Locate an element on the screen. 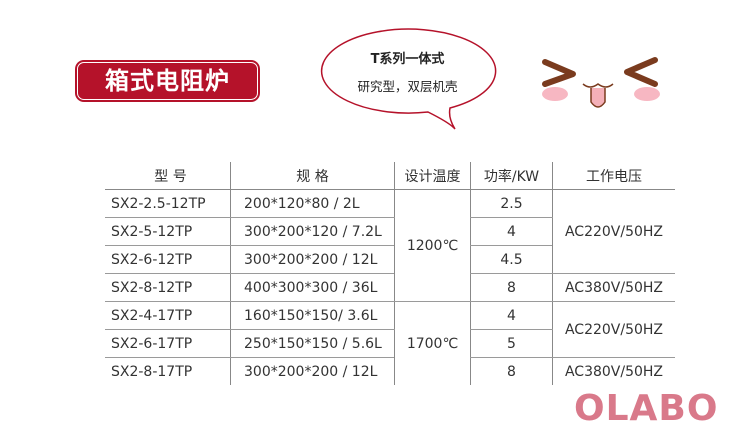  temp-cell: 1200℃ is located at coordinates (432, 245).